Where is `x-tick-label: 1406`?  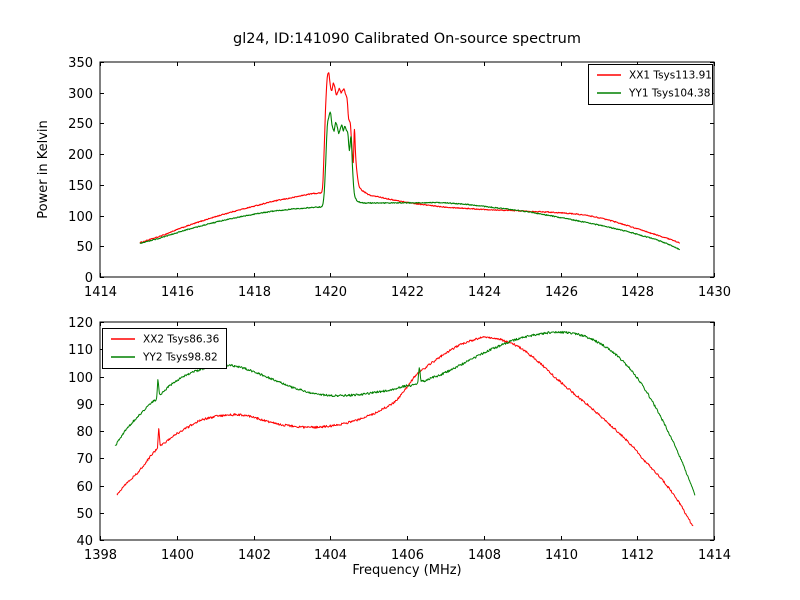 x-tick-label: 1406 is located at coordinates (407, 555).